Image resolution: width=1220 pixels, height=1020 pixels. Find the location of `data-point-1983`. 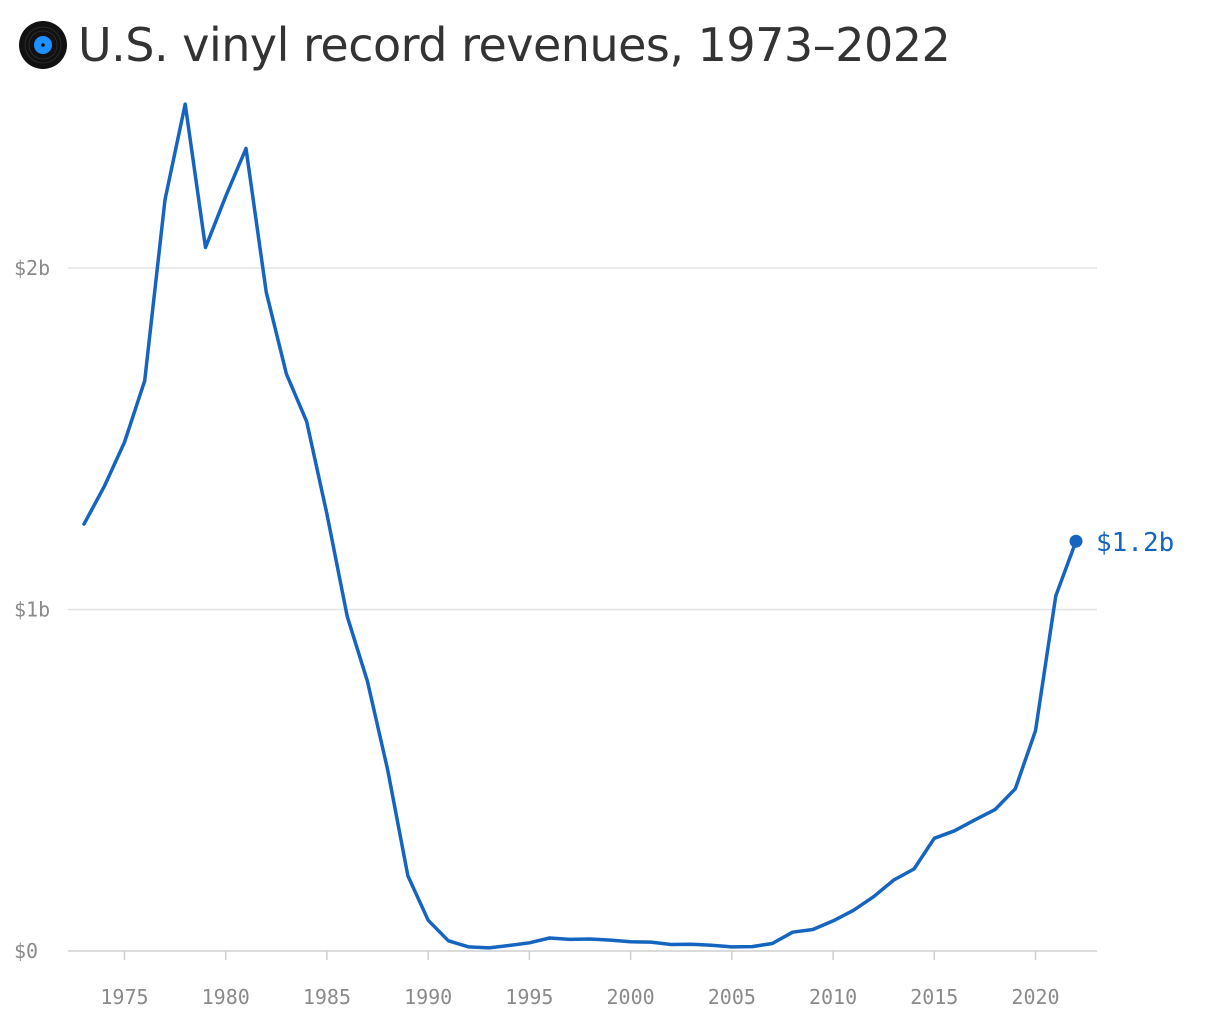

data-point-1983 is located at coordinates (286, 374).